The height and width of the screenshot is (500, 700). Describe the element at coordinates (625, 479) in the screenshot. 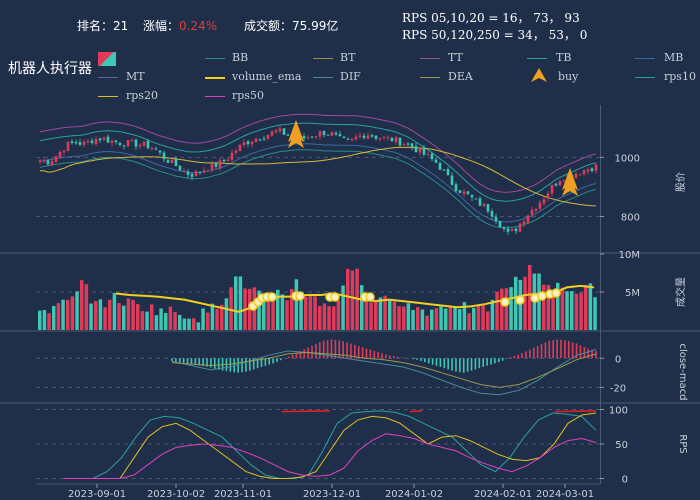

I see `rps-tick-label: 0` at that location.